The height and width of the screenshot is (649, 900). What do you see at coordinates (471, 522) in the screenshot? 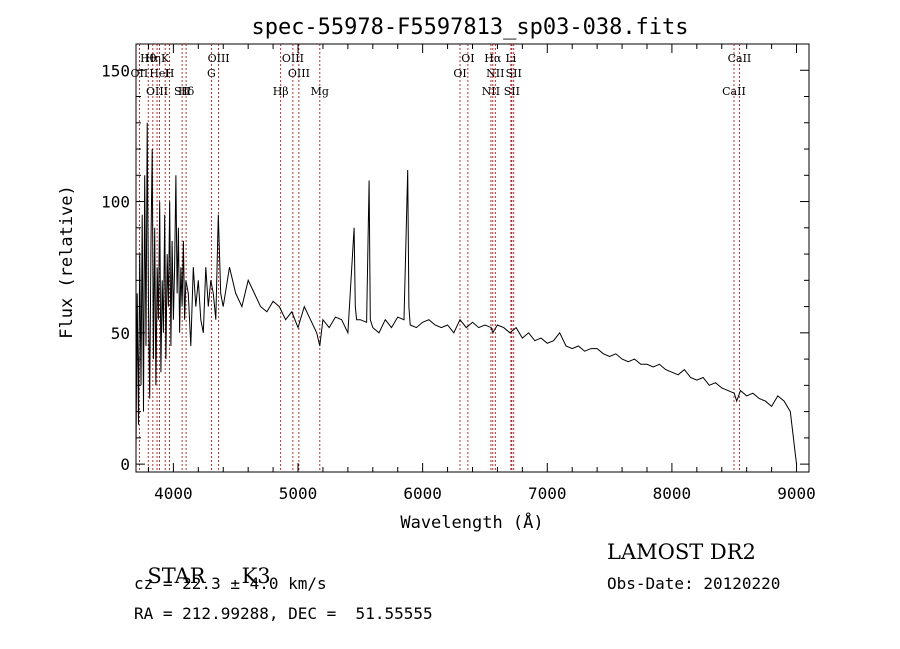
I see `x-axis-label: Wavelength (Å)` at bounding box center [471, 522].